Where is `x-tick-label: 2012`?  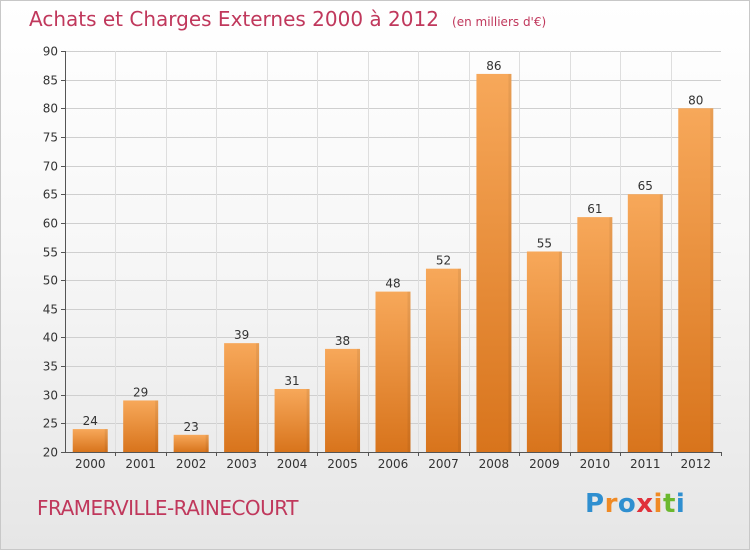 x-tick-label: 2012 is located at coordinates (695, 464).